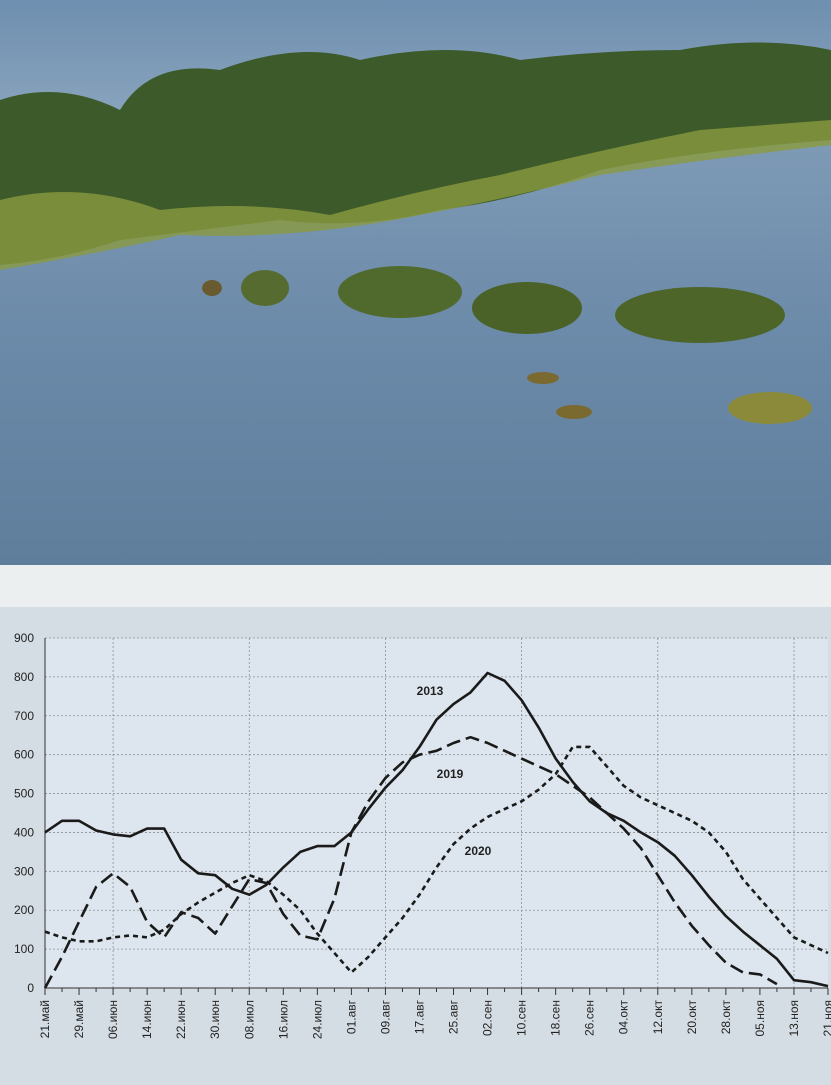  What do you see at coordinates (794, 1018) in the screenshot?
I see `x-tick-label: 13.ноя` at bounding box center [794, 1018].